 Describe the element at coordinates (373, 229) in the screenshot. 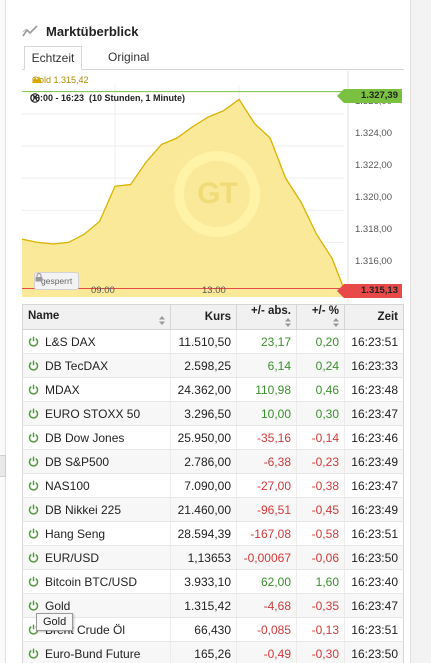

I see `y-tick-label: 1.318,00` at that location.